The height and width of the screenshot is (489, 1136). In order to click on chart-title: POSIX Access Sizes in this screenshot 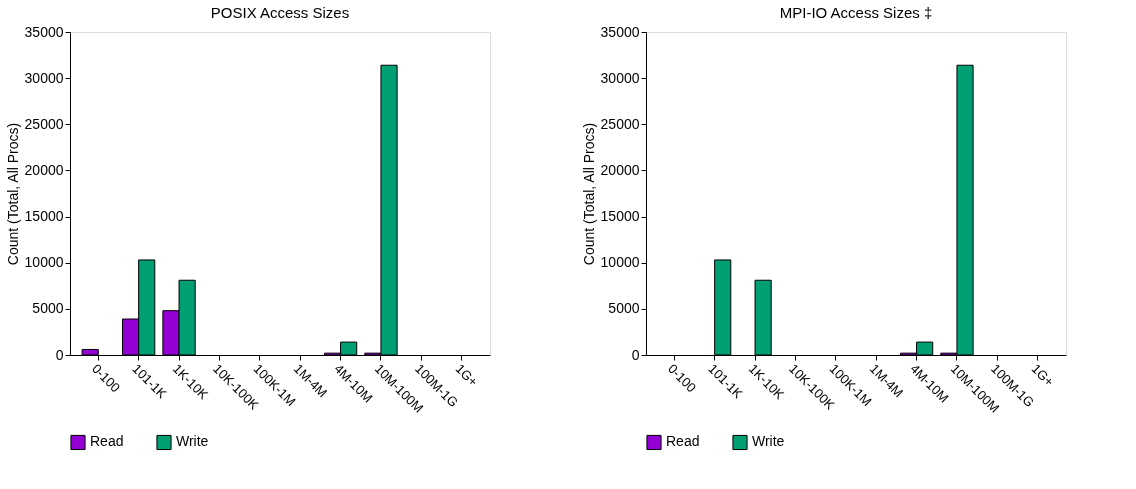, I will do `click(280, 12)`.